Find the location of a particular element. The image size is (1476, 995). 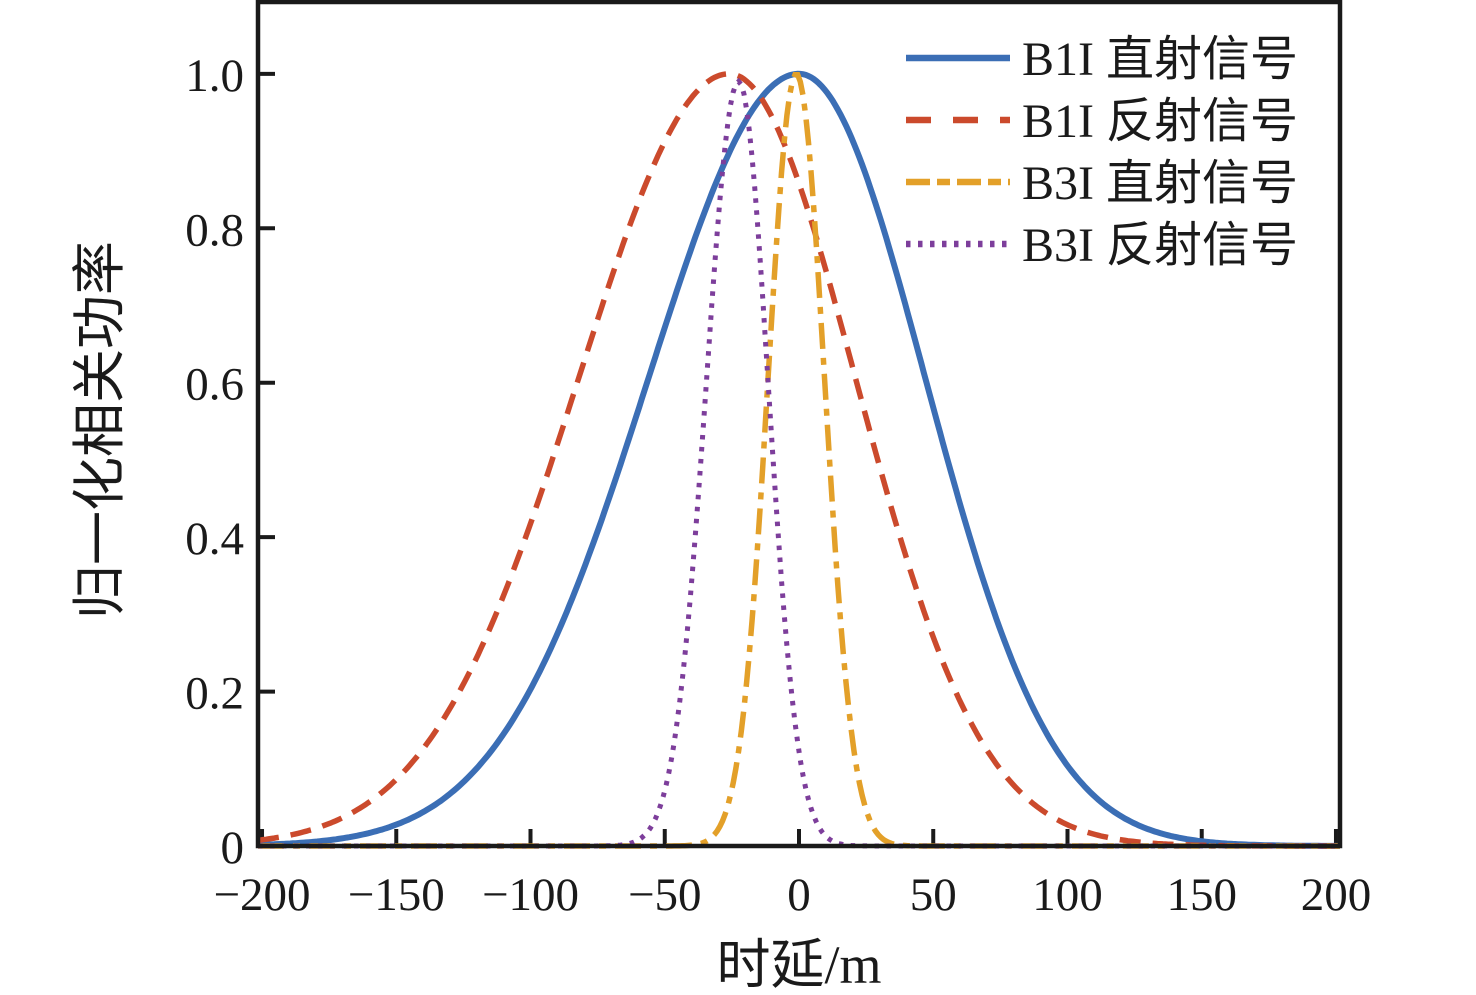

legend-item-b3i-reflected: B3I 反射信号 is located at coordinates (1102, 245).